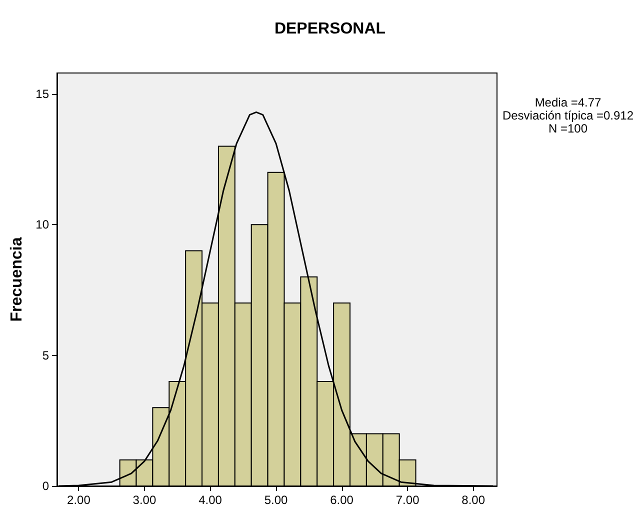  What do you see at coordinates (276, 500) in the screenshot?
I see `x-tick-label: 5.00` at bounding box center [276, 500].